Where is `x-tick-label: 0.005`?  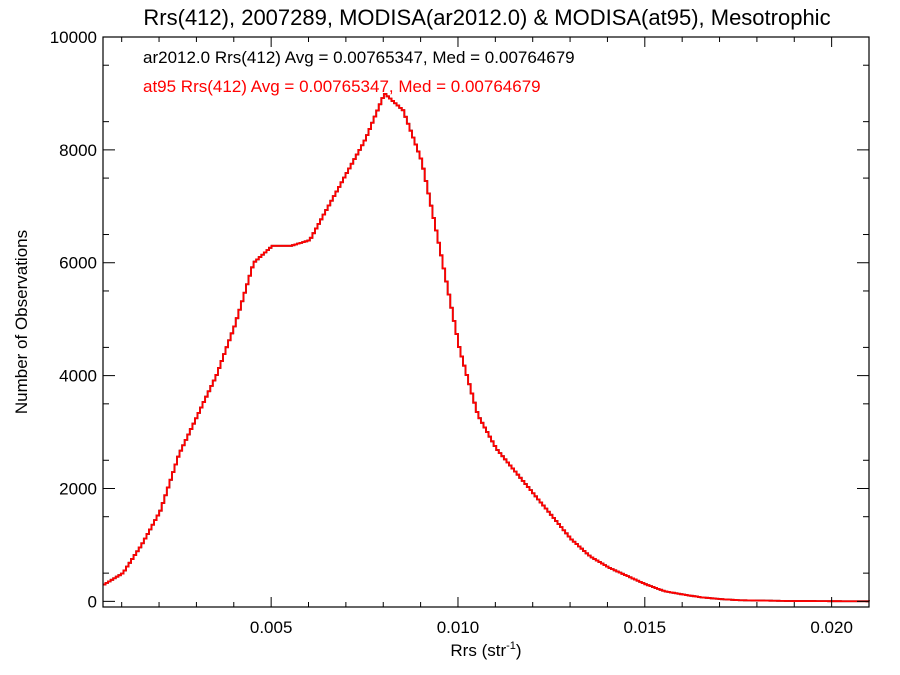 x-tick-label: 0.005 is located at coordinates (271, 627).